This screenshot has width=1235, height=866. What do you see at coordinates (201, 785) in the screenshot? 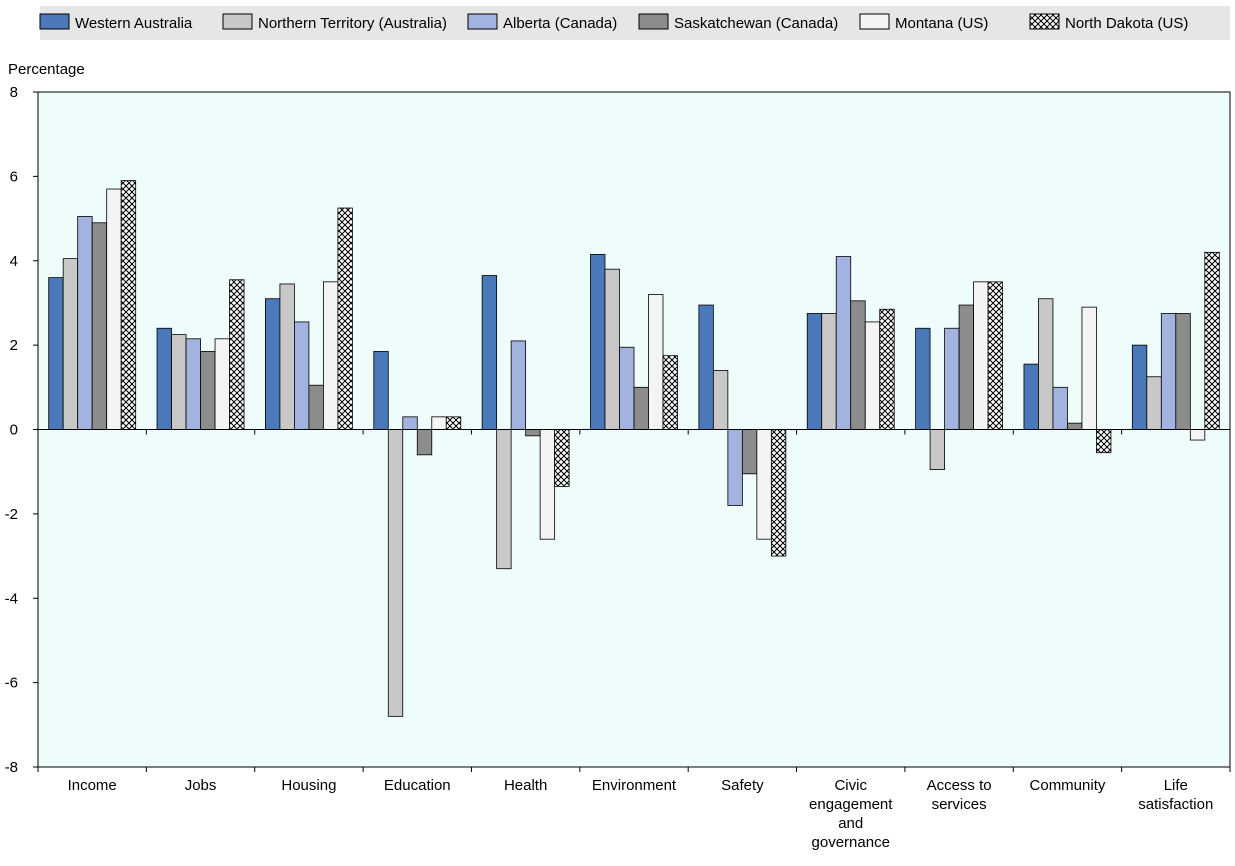
I see `category-label: Jobs` at bounding box center [201, 785].